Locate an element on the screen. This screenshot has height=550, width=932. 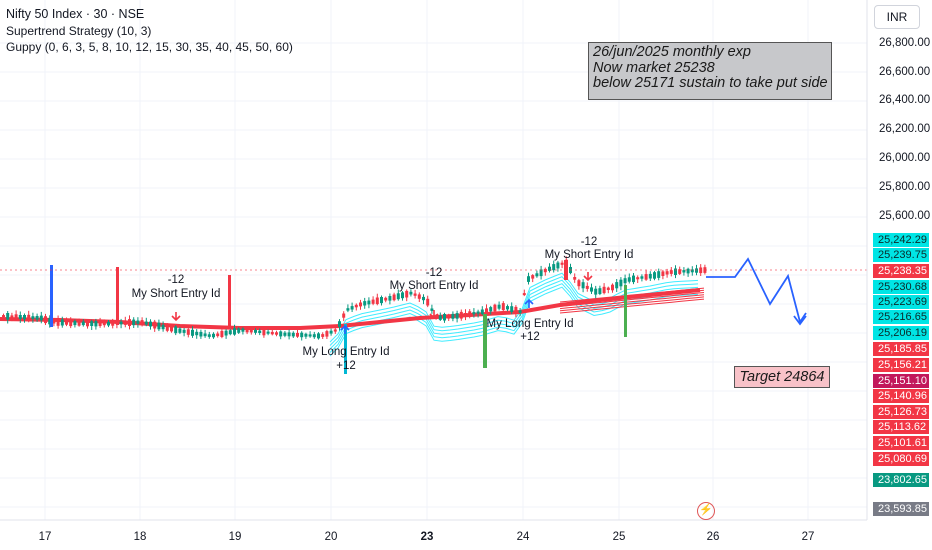
long-arrow-icon is located at coordinates (529, 303).